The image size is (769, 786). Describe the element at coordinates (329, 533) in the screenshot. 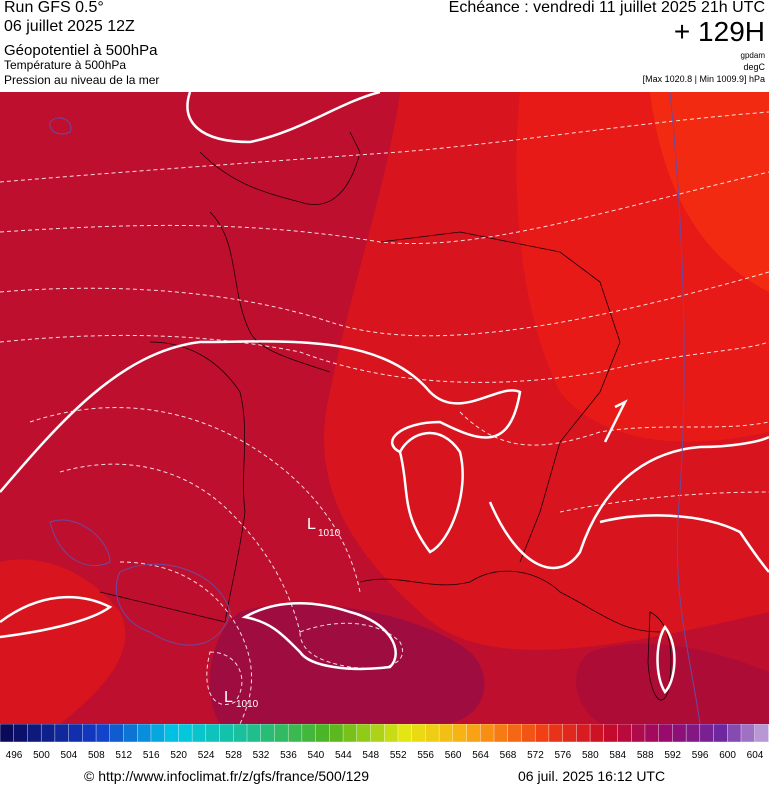

I see `low-pressure: 1010` at that location.